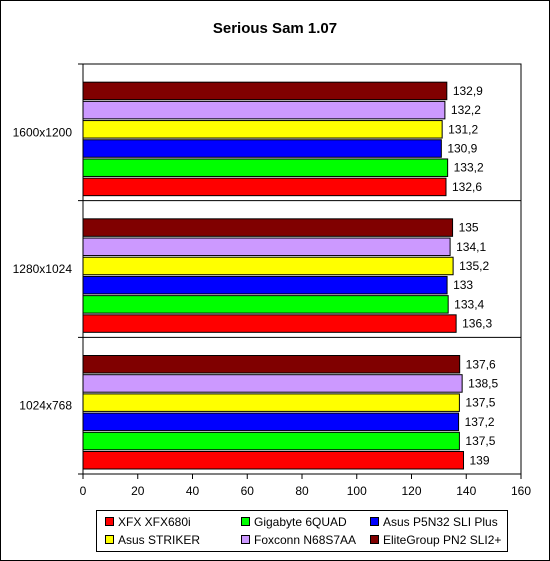  What do you see at coordinates (474, 266) in the screenshot?
I see `bar-value-label: 135,2` at bounding box center [474, 266].